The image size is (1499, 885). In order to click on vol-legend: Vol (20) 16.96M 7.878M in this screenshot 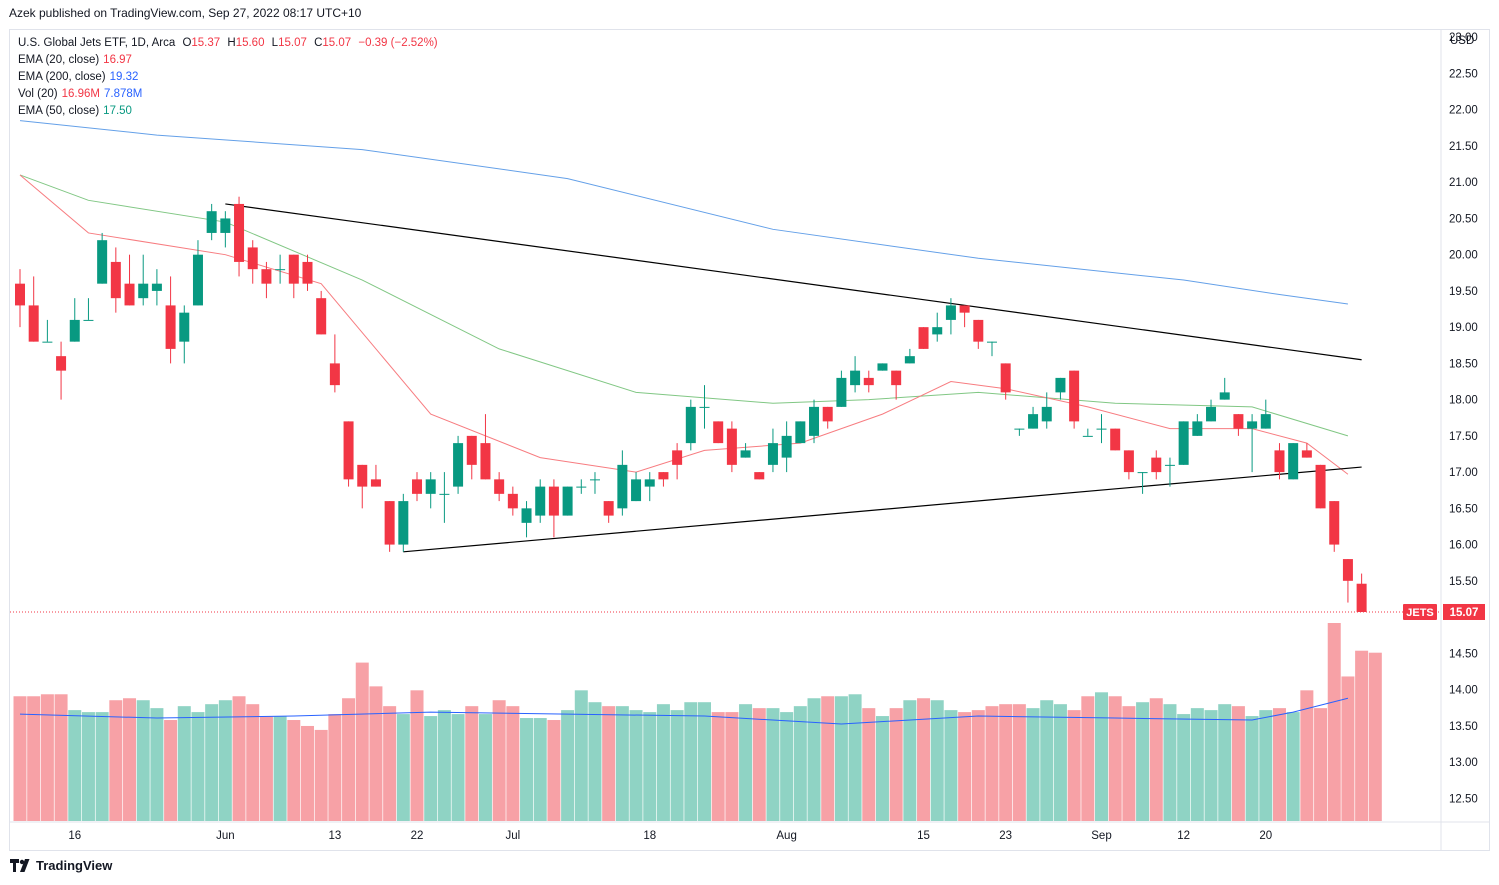, I will do `click(228, 94)`.